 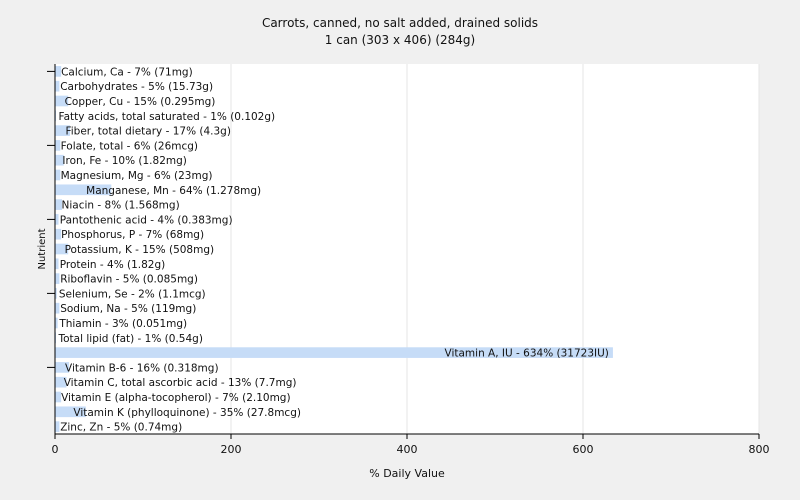 What do you see at coordinates (121, 206) in the screenshot?
I see `bar-label: Niacin - 8% (1.568mg)` at bounding box center [121, 206].